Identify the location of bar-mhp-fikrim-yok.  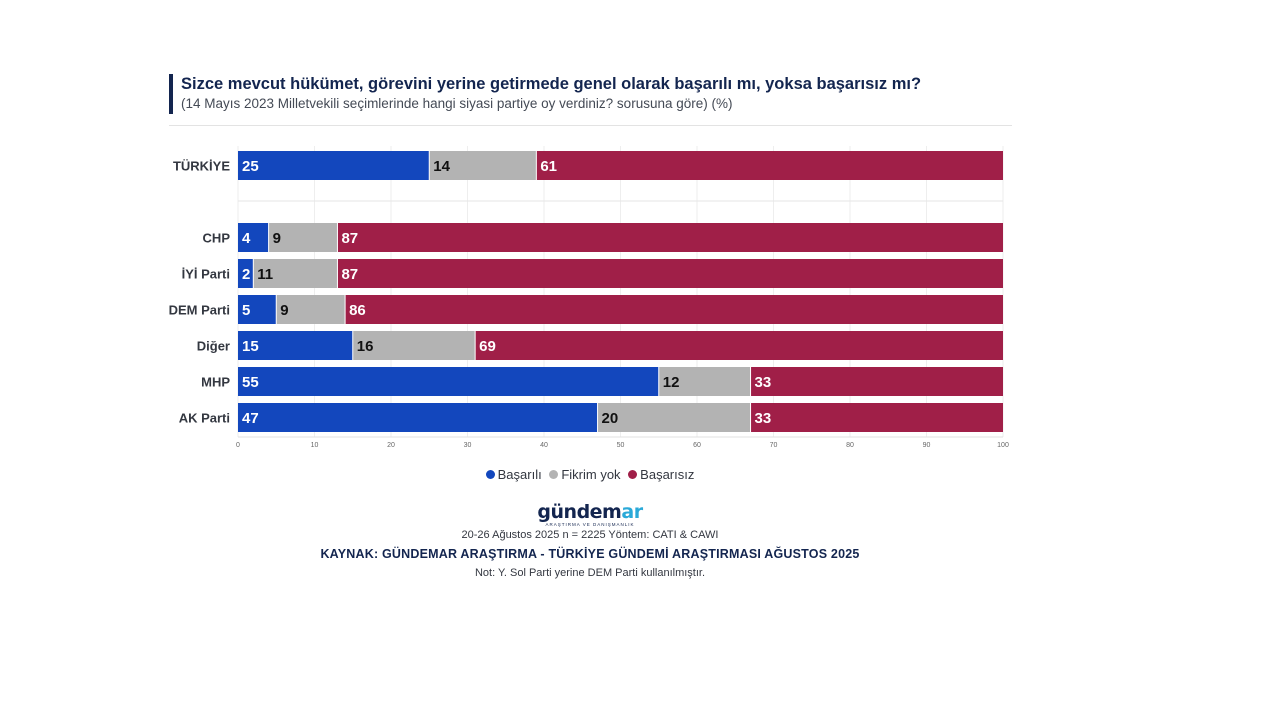
(704, 381).